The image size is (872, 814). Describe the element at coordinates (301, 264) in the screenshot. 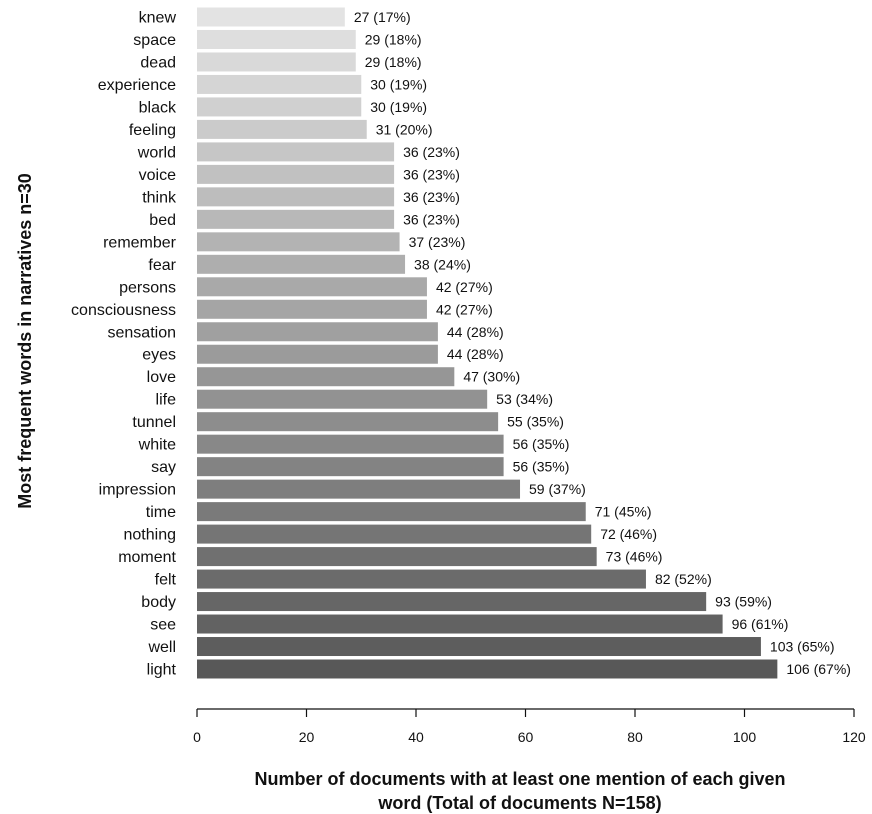

I see `bar-fear` at that location.